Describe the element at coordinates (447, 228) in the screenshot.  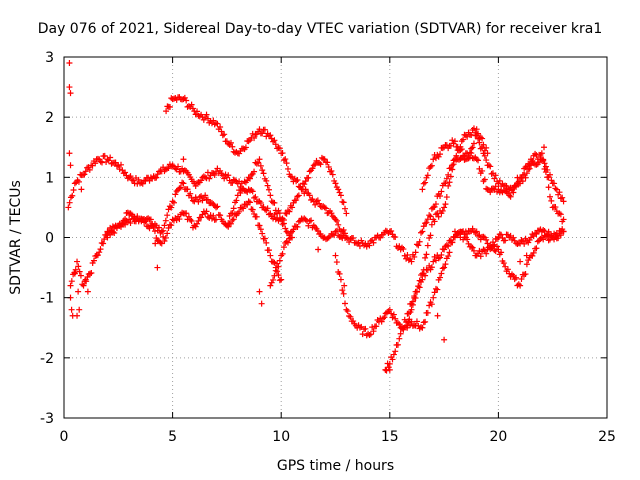
I see `series-sat-track-i` at that location.